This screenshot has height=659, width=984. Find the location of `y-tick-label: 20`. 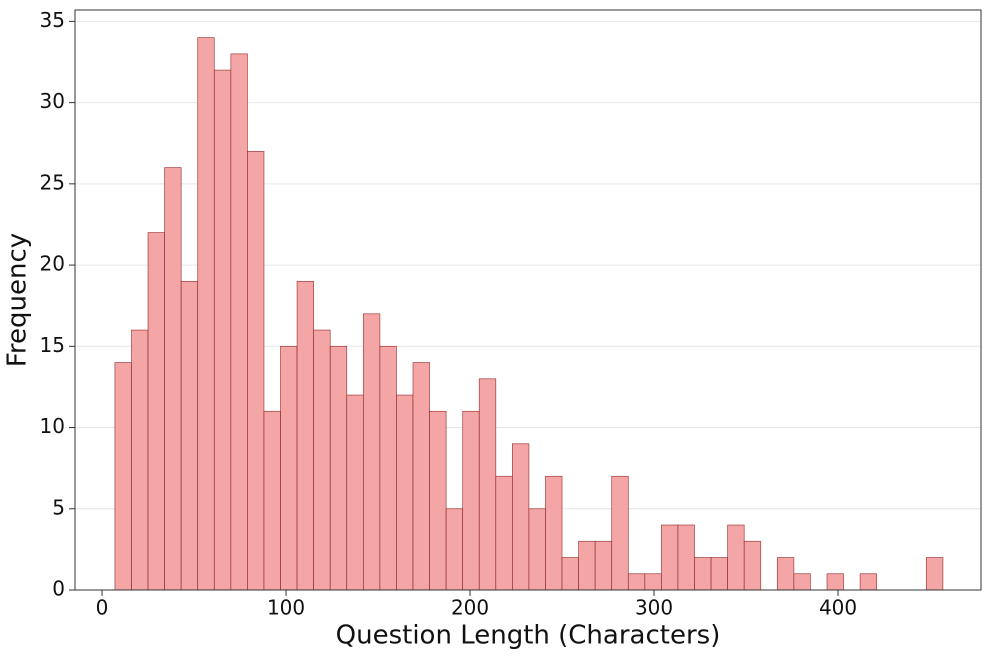

y-tick-label: 20 is located at coordinates (52, 264).